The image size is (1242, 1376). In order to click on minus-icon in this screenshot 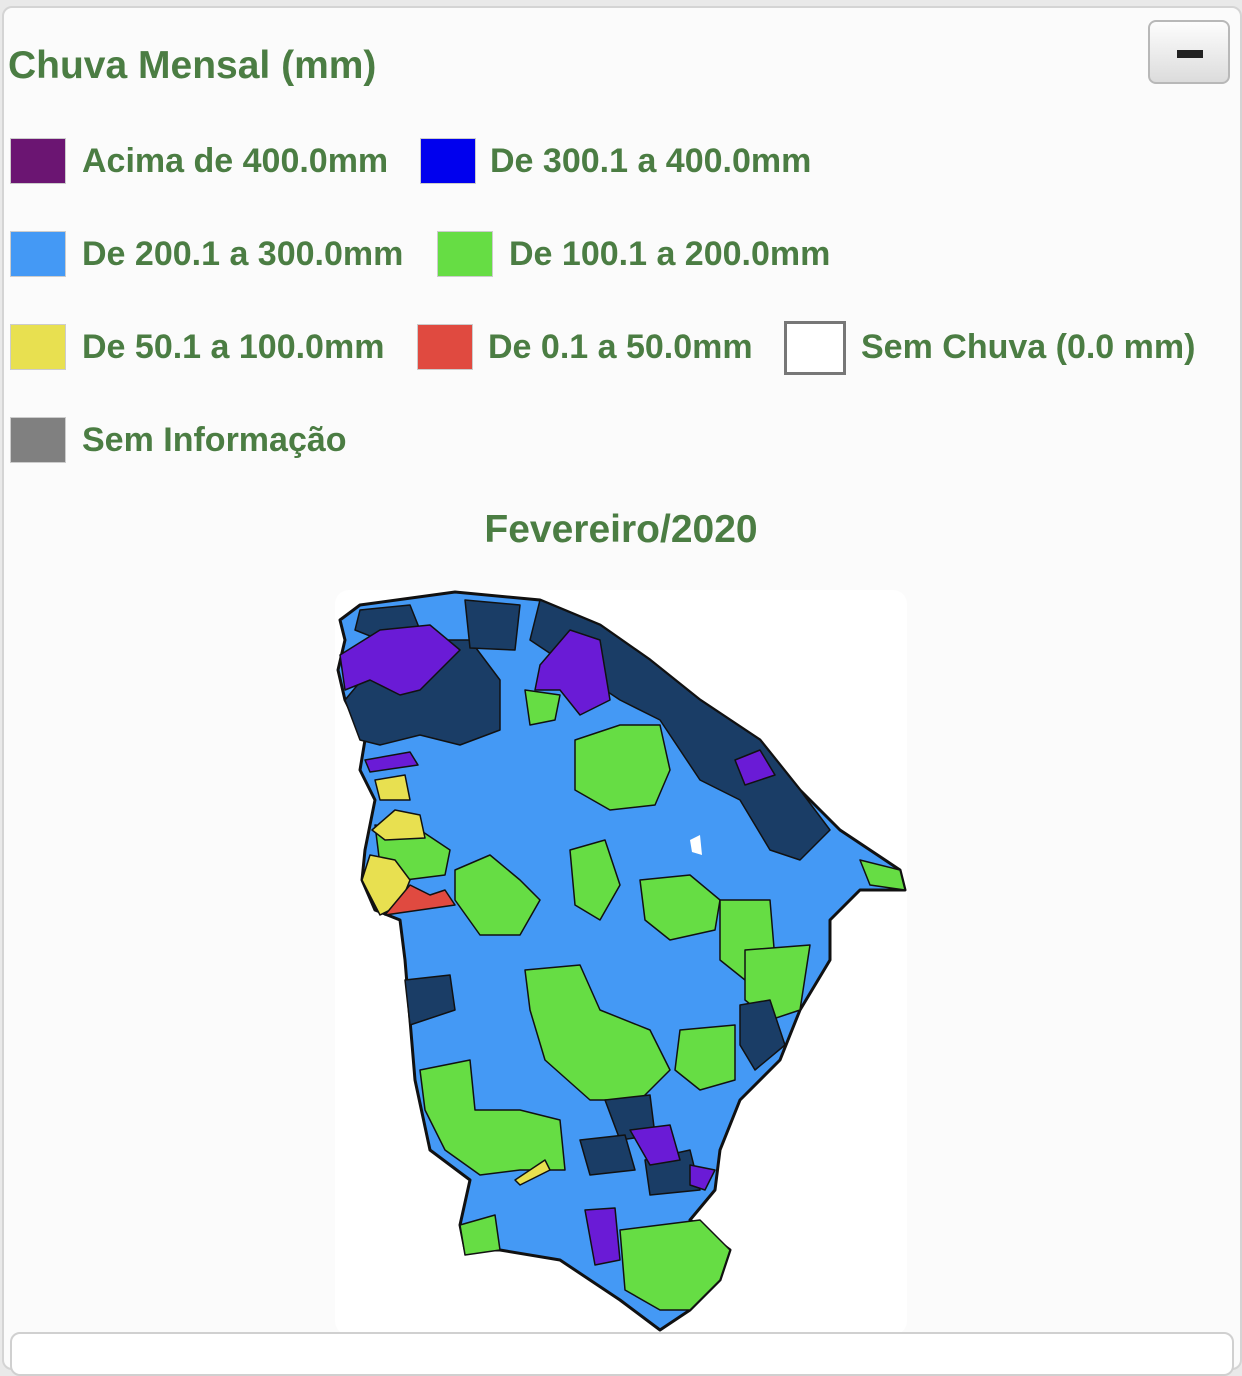, I will do `click(1190, 54)`.